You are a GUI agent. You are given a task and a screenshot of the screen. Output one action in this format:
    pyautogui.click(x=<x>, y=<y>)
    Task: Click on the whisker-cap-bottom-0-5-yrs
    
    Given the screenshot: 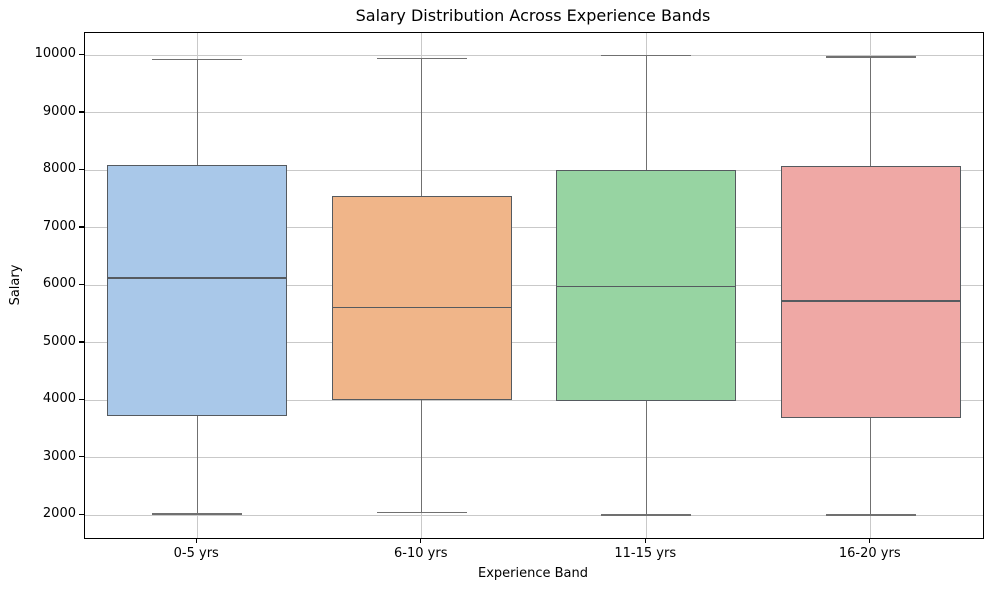 What is the action you would take?
    pyautogui.click(x=197, y=514)
    